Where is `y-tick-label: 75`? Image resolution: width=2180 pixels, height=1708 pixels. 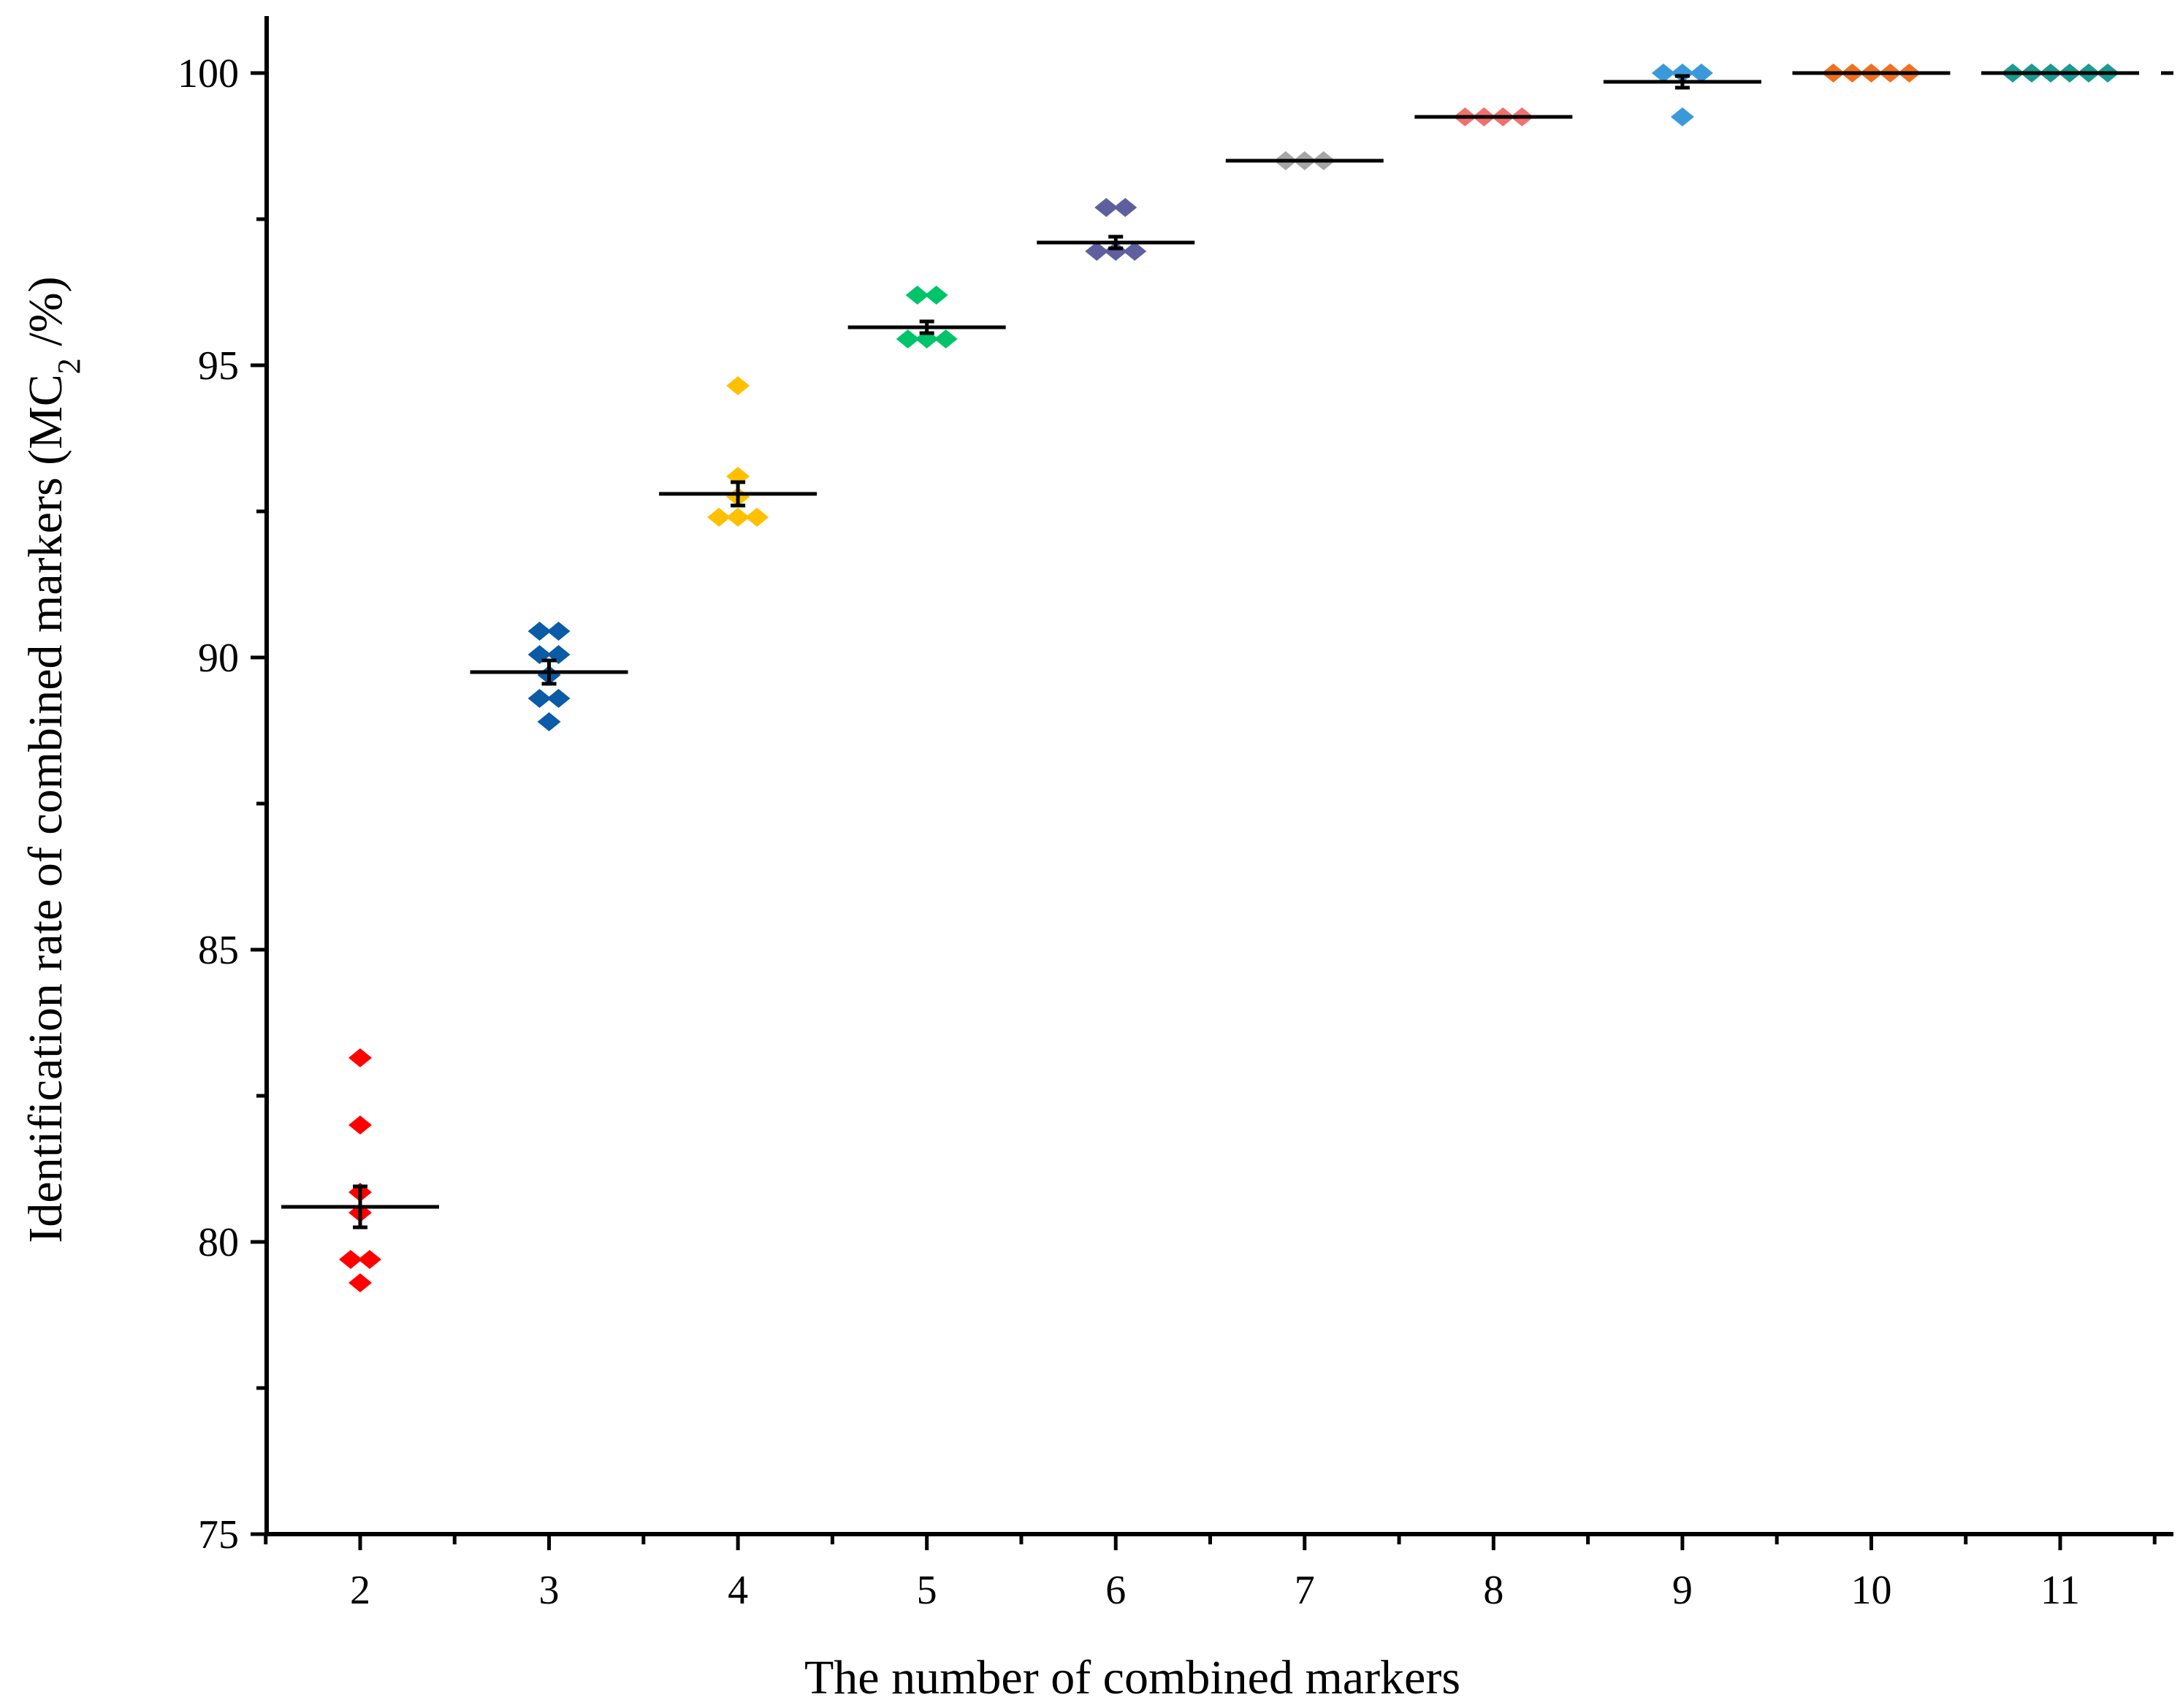
y-tick-label: 75 is located at coordinates (218, 1535).